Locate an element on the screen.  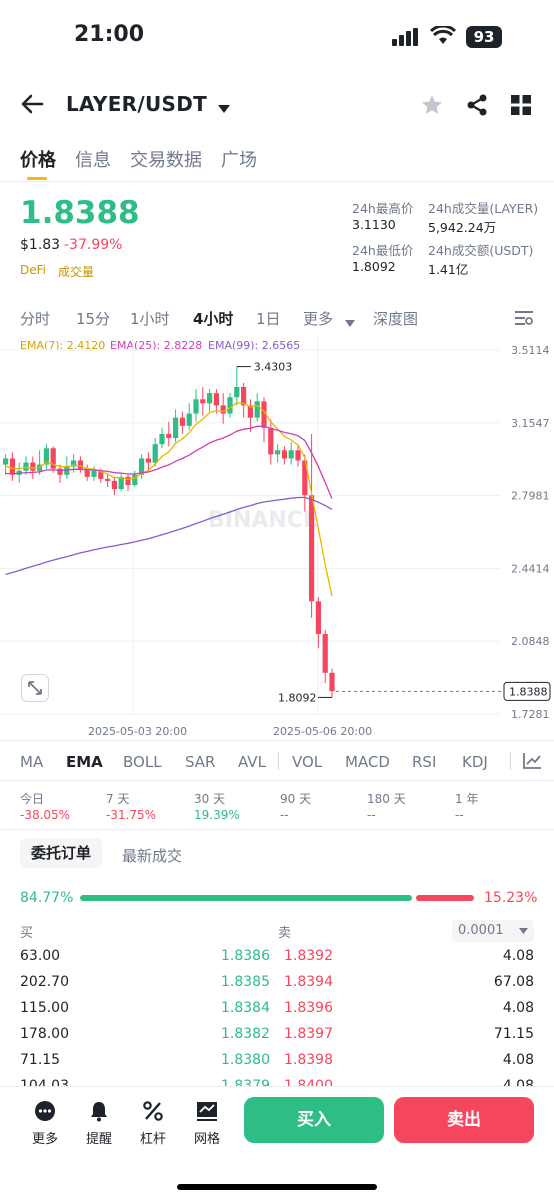
low-label: 24h最低价 is located at coordinates (383, 250).